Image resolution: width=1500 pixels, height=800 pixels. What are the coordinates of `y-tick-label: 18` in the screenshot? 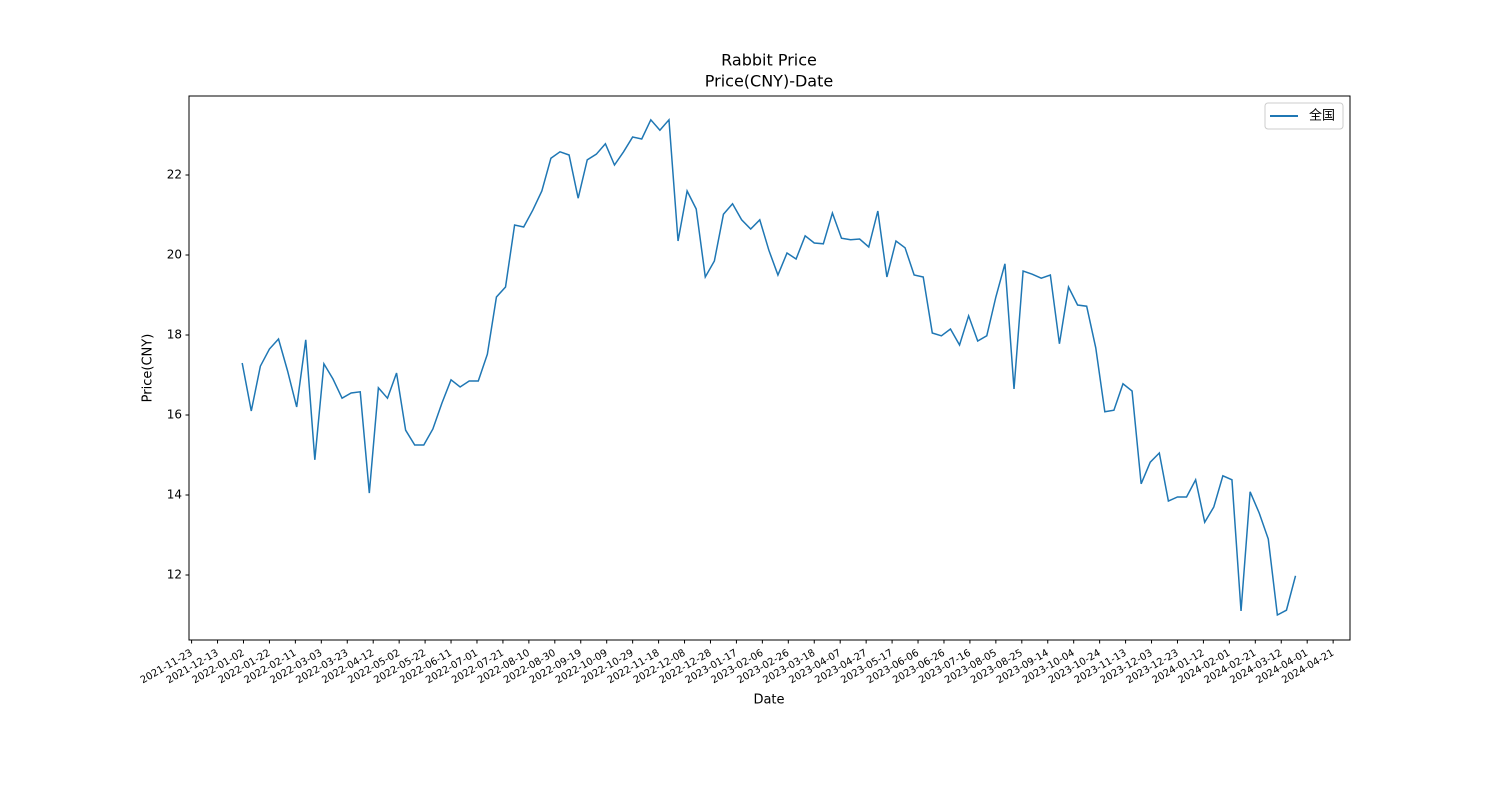 It's located at (174, 335).